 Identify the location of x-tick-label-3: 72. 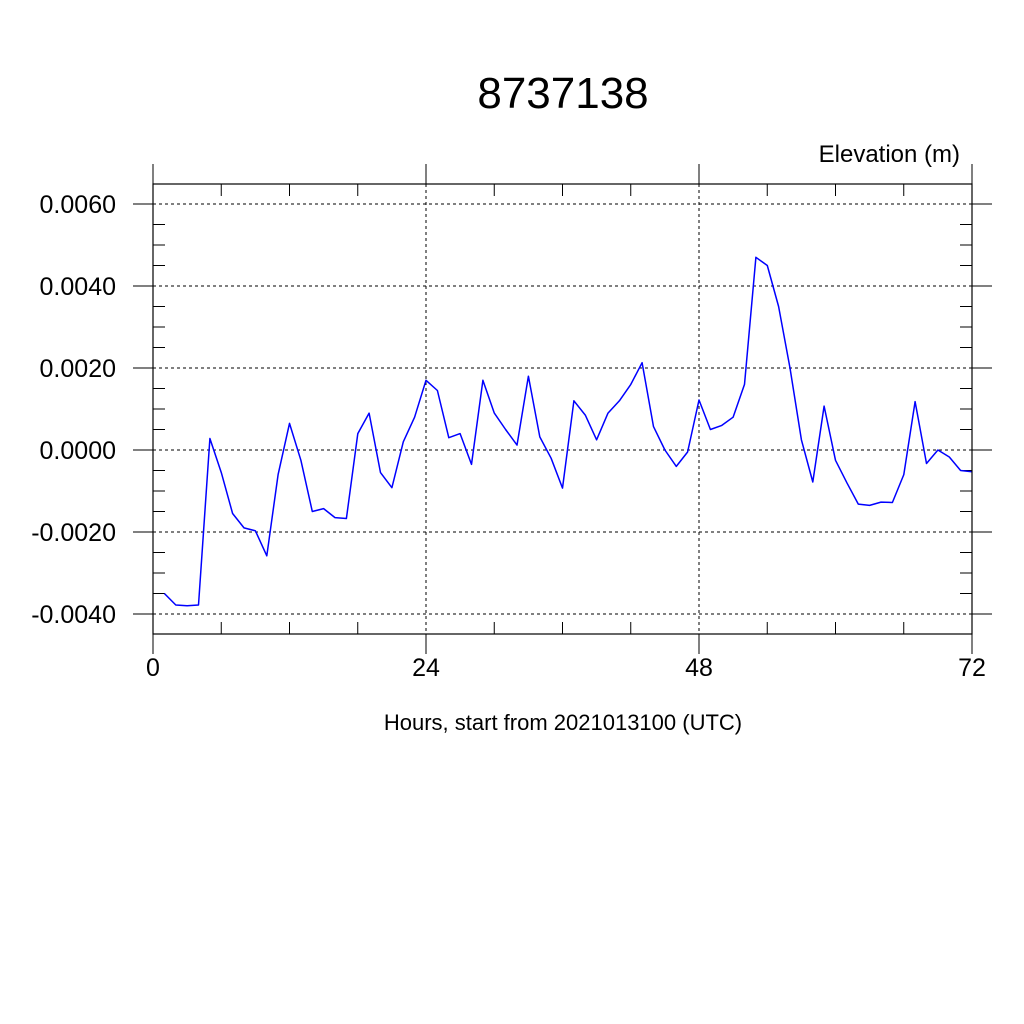
(972, 668).